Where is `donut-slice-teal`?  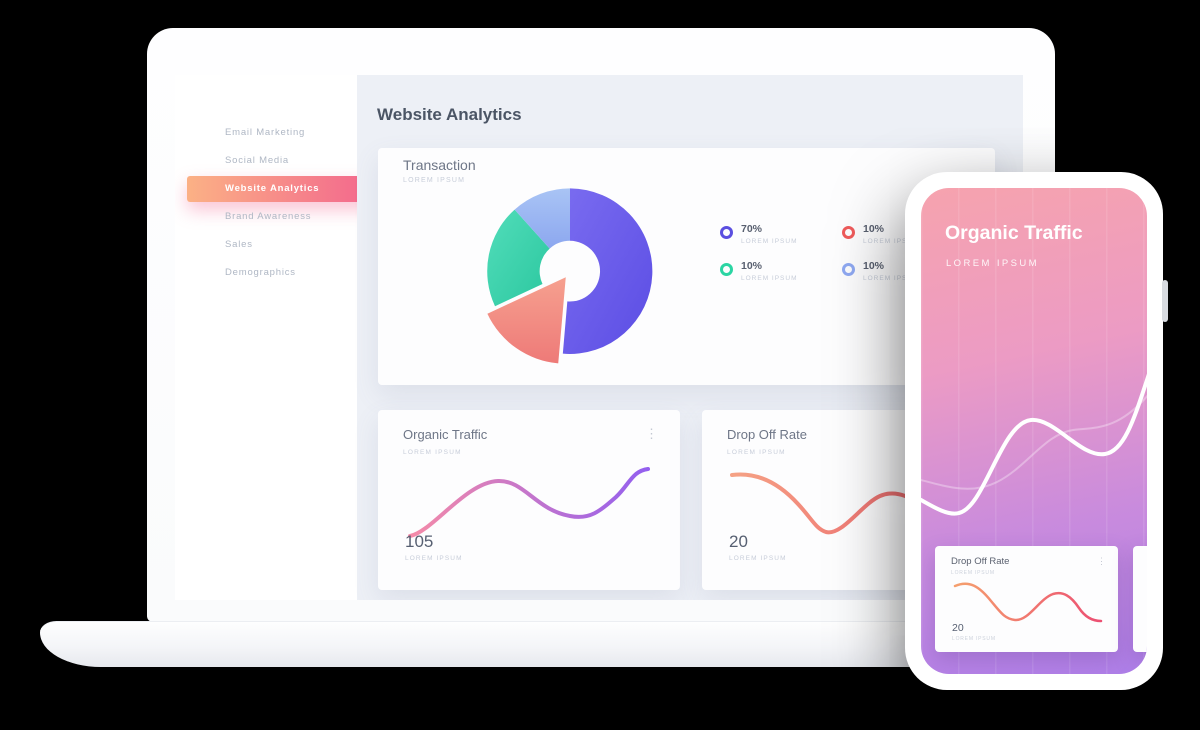 donut-slice-teal is located at coordinates (518, 258).